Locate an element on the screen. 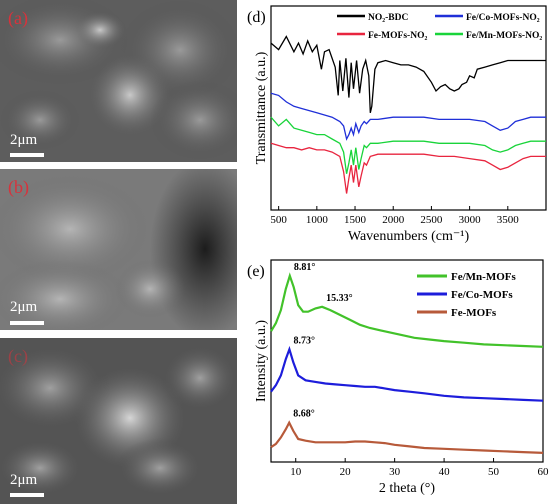  peak-annotation: 8.68° is located at coordinates (304, 414).